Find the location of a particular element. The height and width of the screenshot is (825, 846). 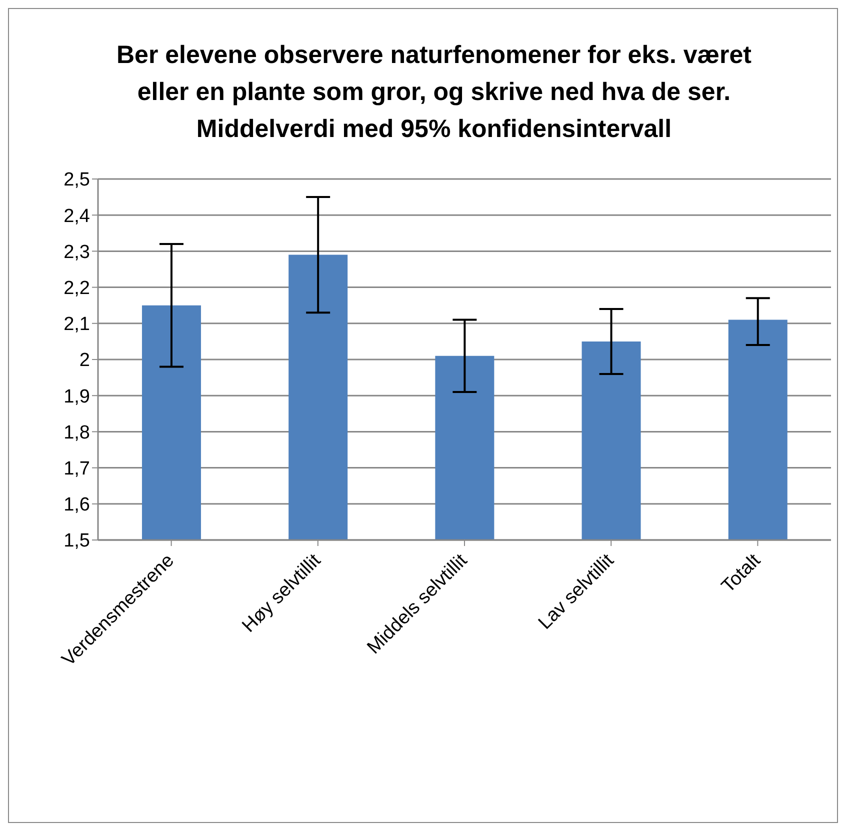

y-tick-label: 2,3 is located at coordinates (77, 252).